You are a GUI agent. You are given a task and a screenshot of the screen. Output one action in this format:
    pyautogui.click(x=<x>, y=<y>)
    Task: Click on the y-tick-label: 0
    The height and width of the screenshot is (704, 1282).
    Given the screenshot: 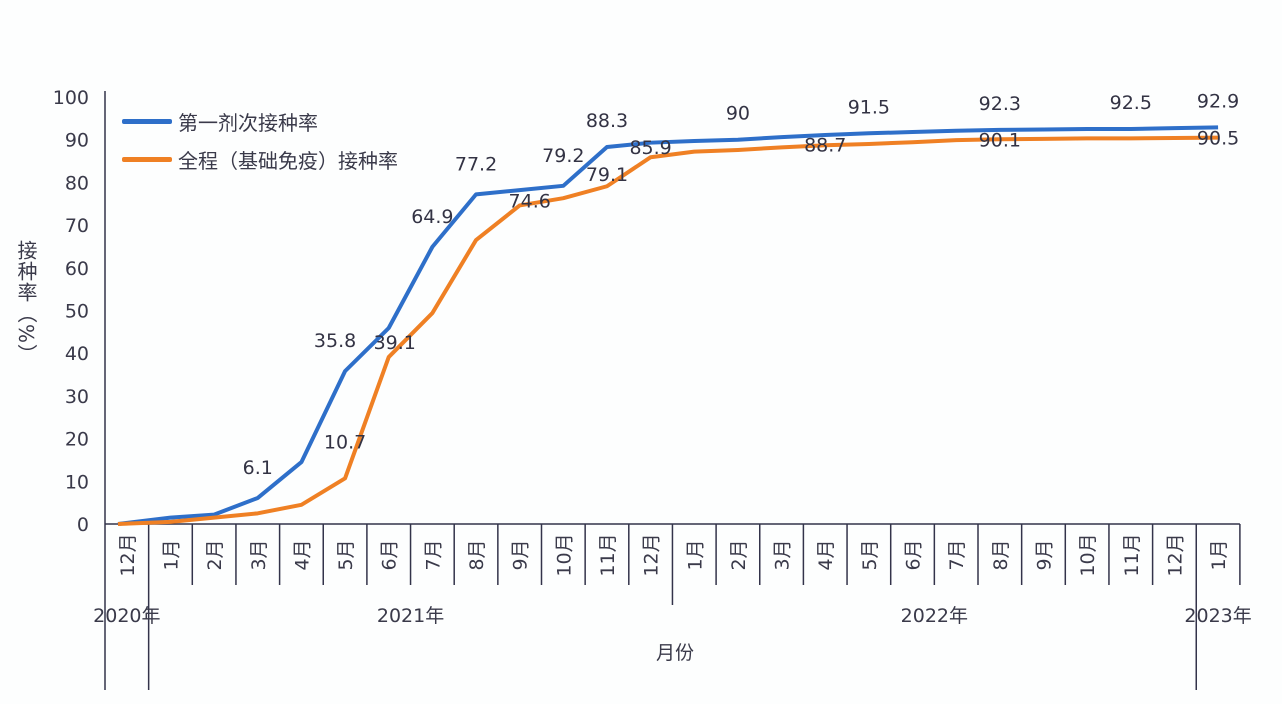 What is the action you would take?
    pyautogui.click(x=83, y=525)
    